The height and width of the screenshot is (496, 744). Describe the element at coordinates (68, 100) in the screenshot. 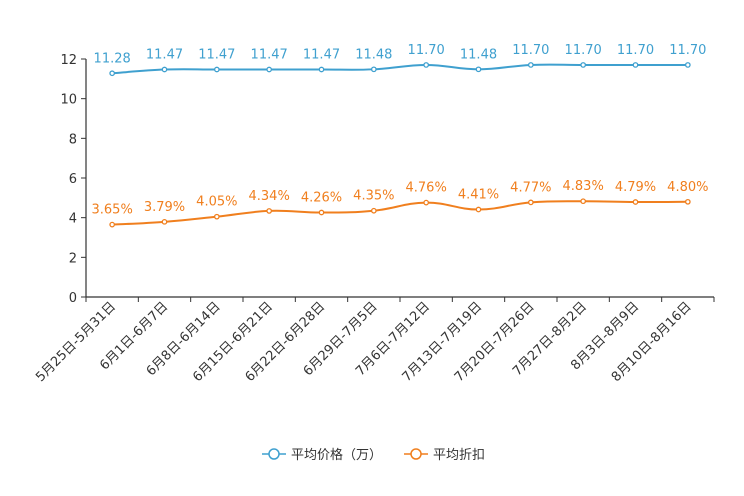

I see `y-tick-label: 10` at that location.